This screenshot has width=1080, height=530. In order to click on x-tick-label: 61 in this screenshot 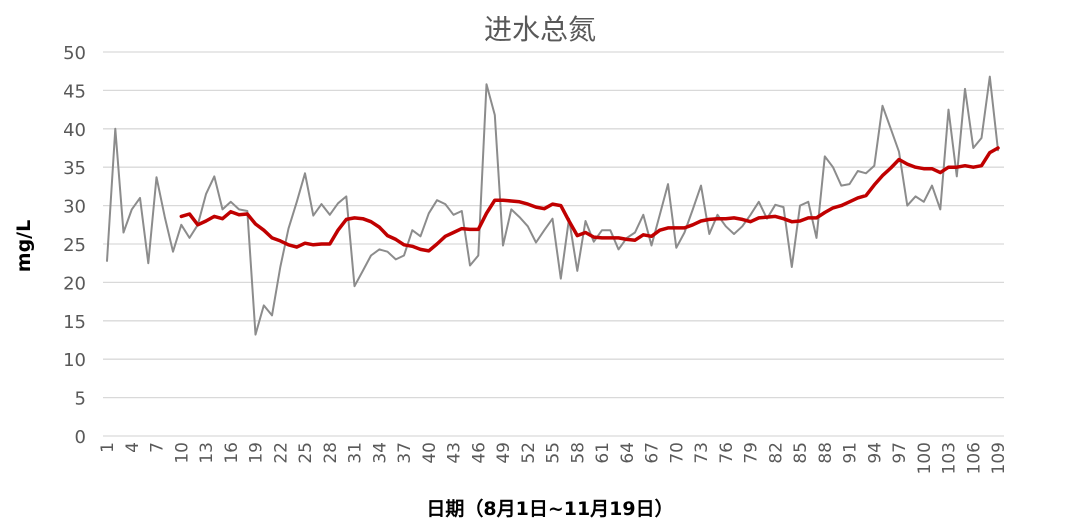, I will do `click(603, 453)`.